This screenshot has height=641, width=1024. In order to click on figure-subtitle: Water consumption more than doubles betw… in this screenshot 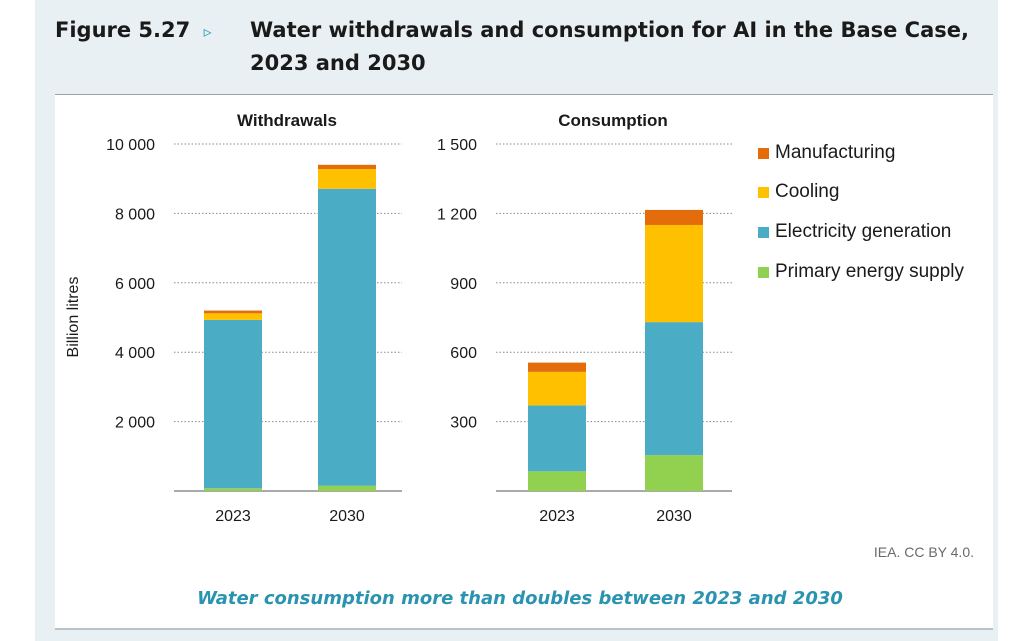, I will do `click(520, 598)`.